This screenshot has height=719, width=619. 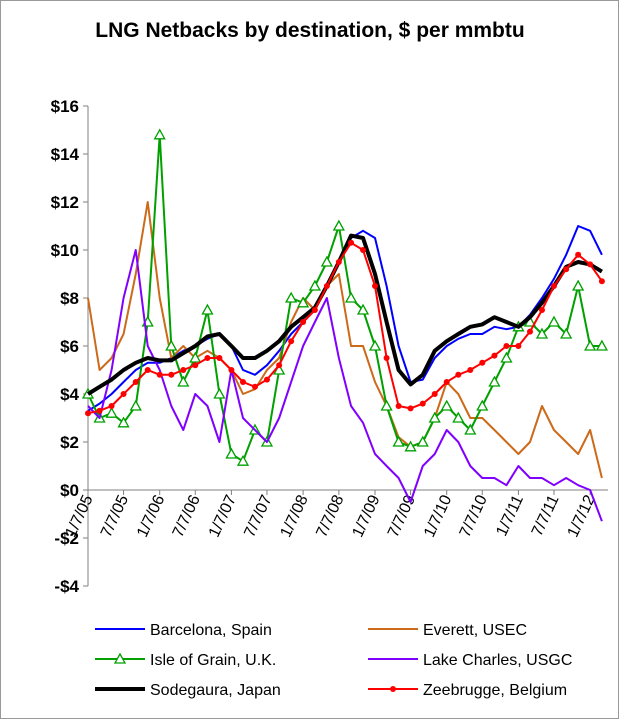 I want to click on y-tick-label: $16, so click(x=65, y=106).